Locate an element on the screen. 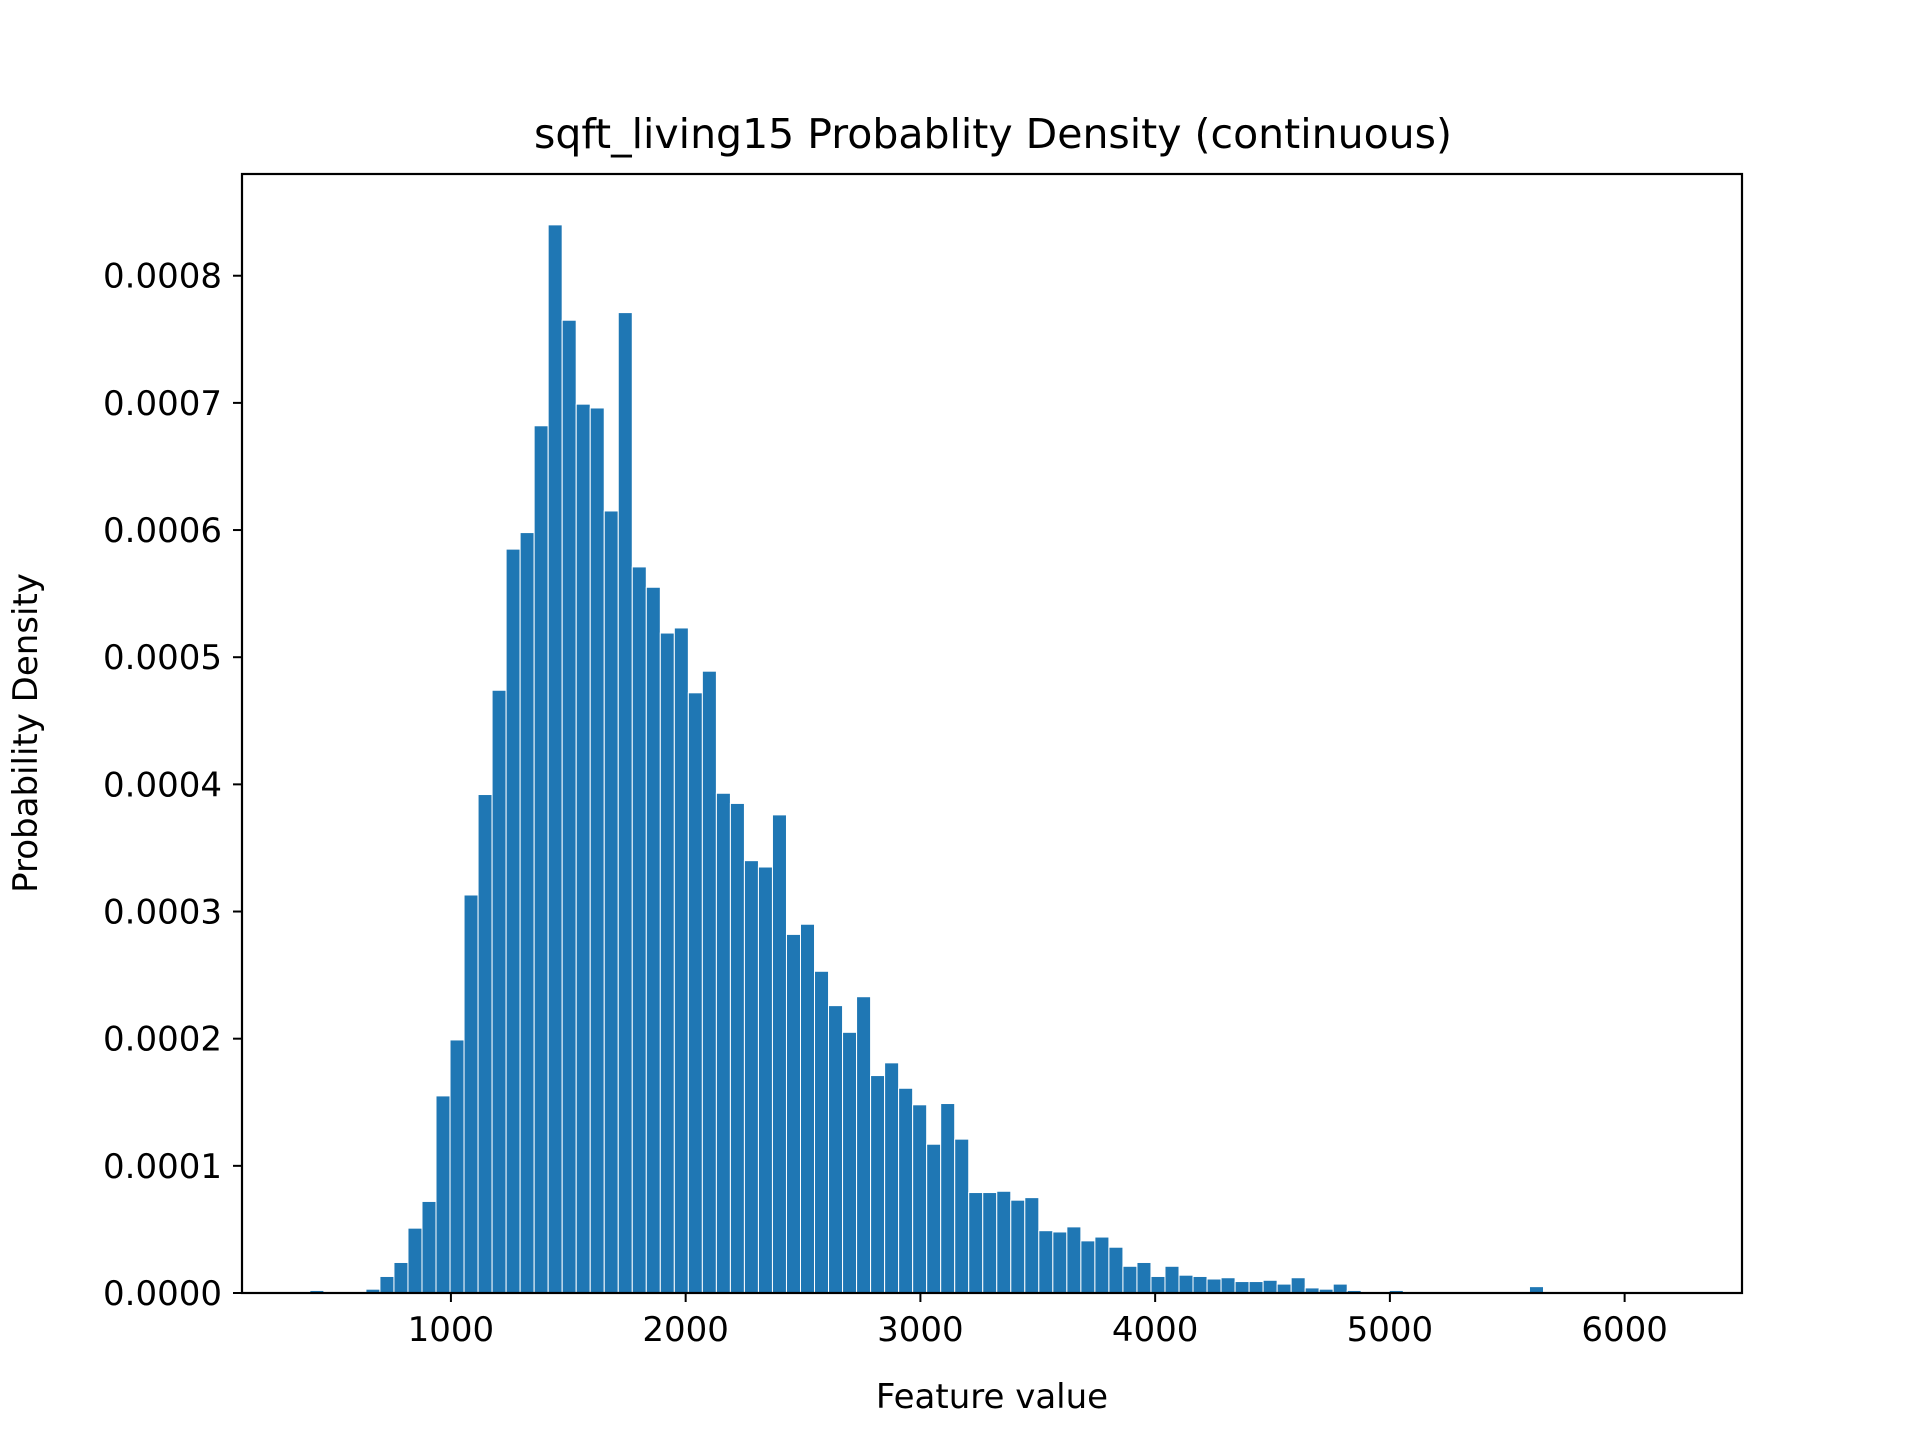 The width and height of the screenshot is (1920, 1440). x-tick-label: 4000 is located at coordinates (1155, 1330).